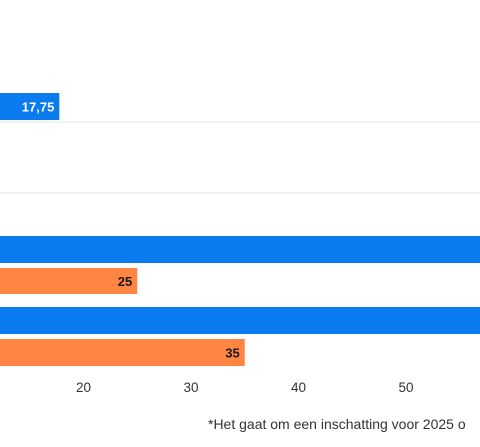 The height and width of the screenshot is (447, 480). I want to click on bar-value-label: 17,75, so click(38, 107).